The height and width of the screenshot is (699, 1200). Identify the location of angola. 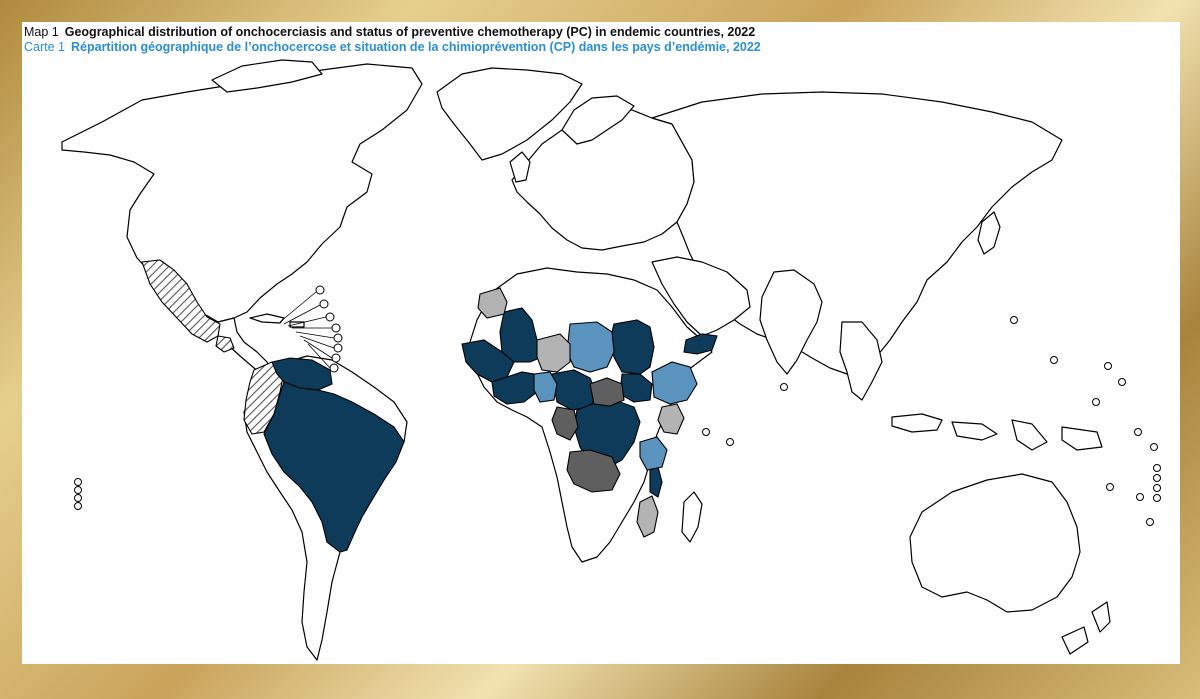
(593, 471).